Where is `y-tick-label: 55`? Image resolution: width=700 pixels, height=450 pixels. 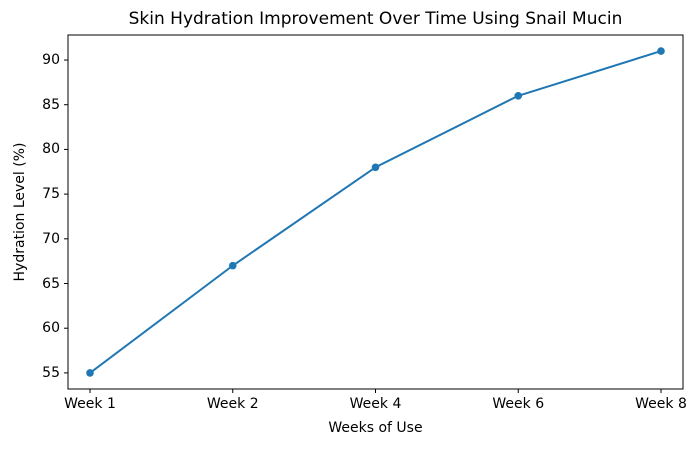
y-tick-label: 55 is located at coordinates (51, 372).